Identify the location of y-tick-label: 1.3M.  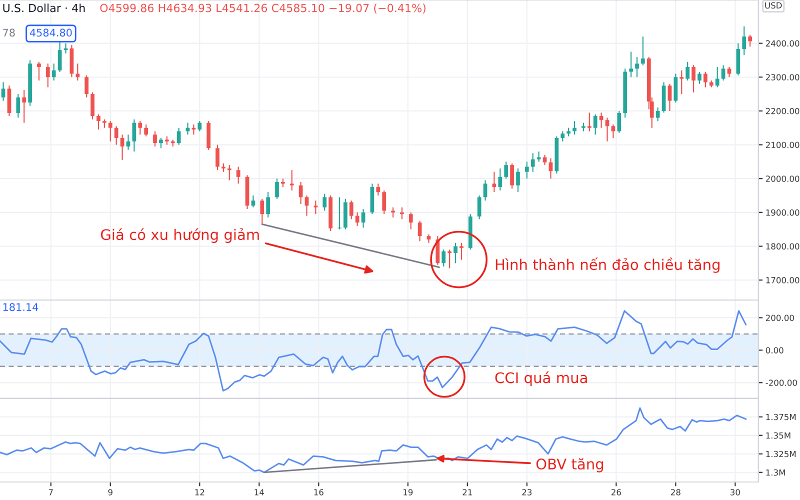
(775, 472).